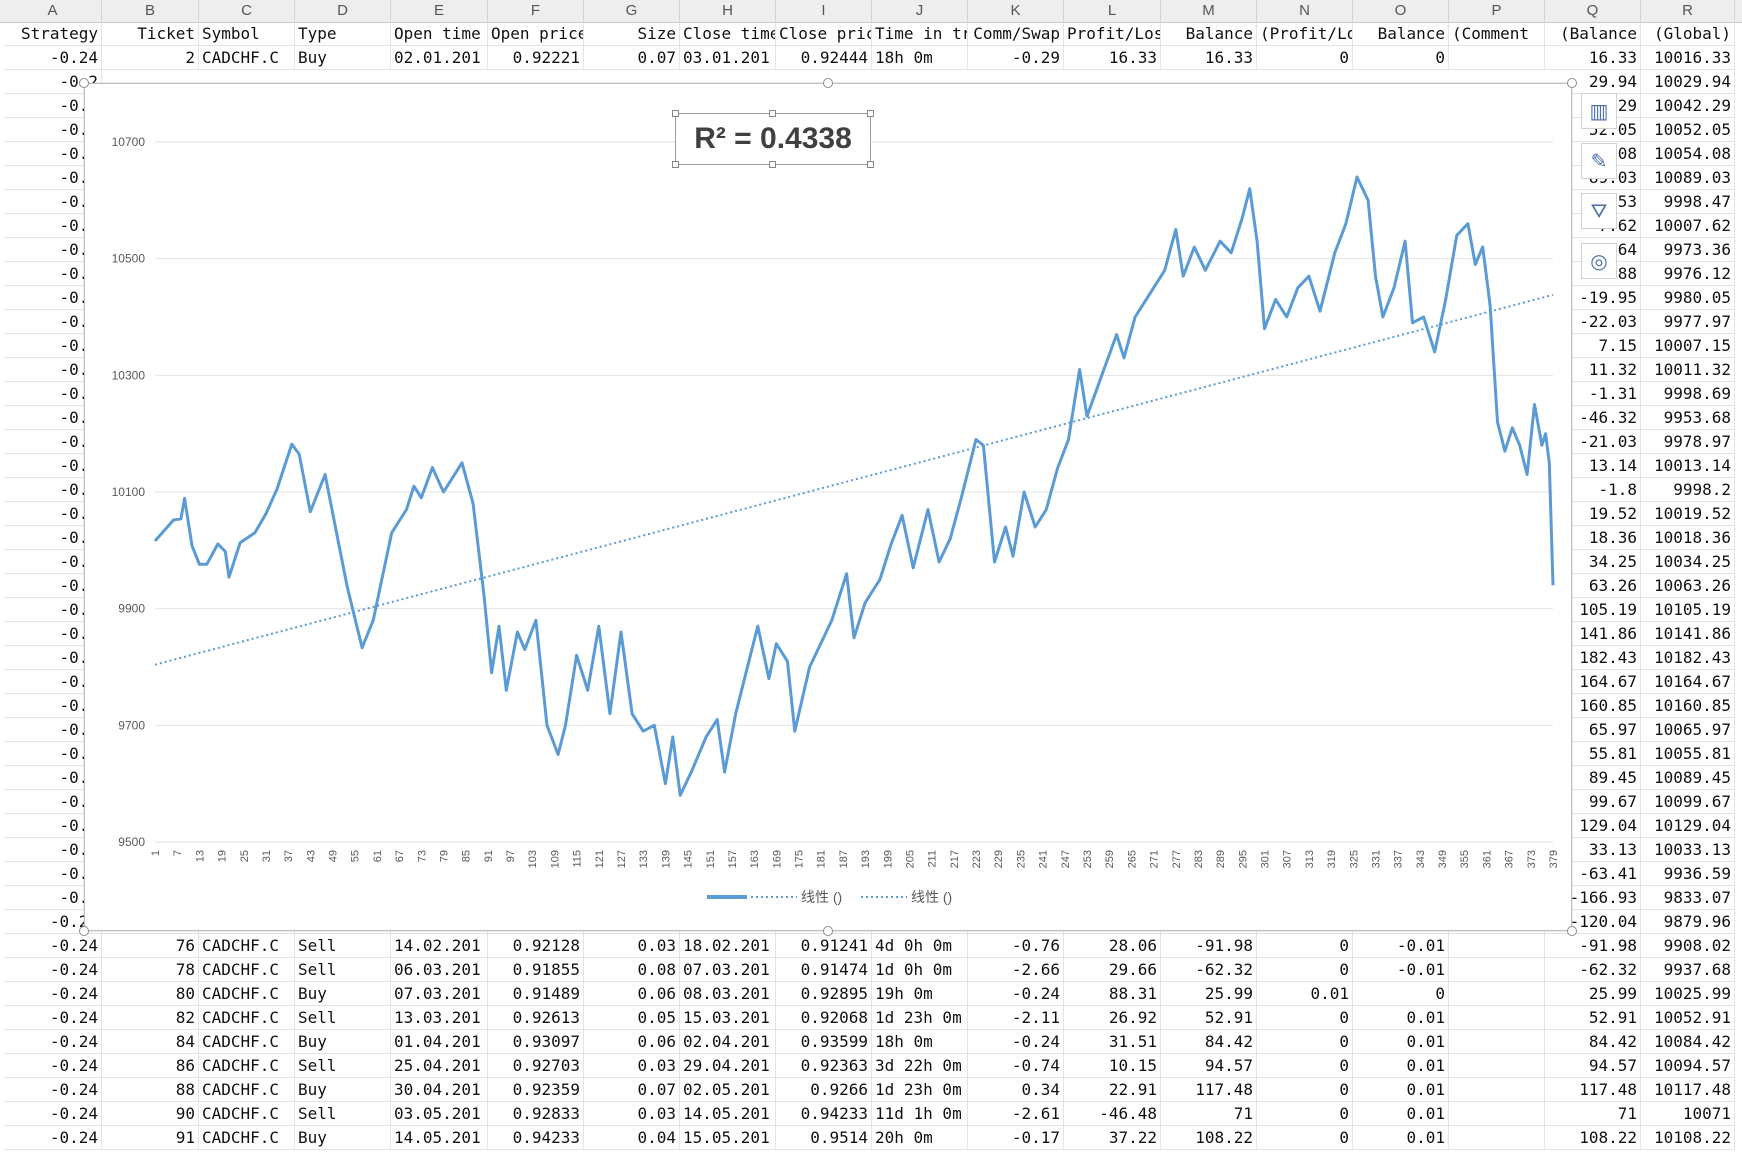  I want to click on cell-R: 9998.47, so click(1688, 202).